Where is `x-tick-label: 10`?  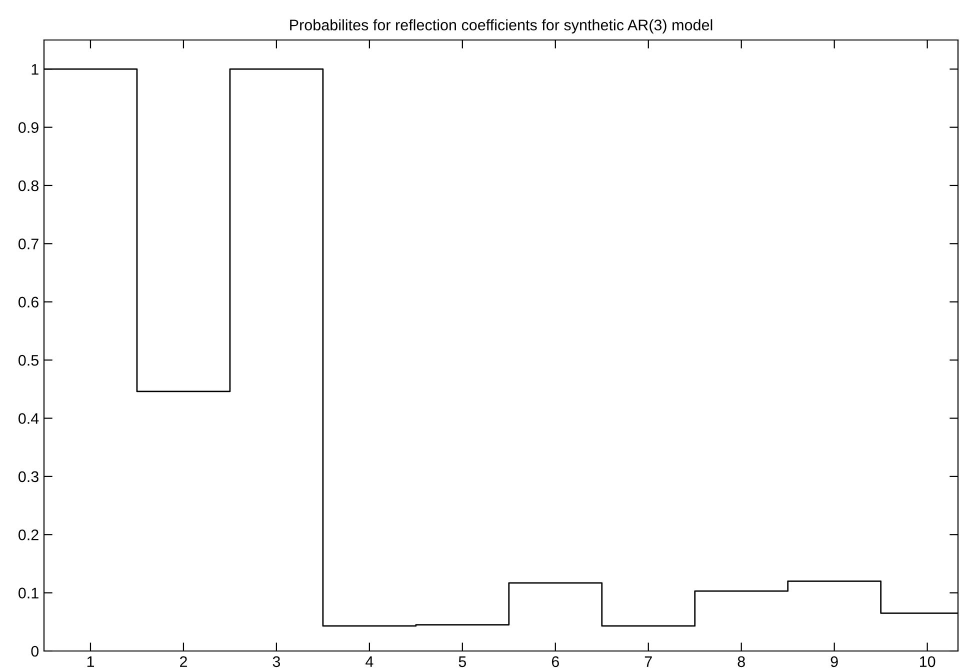 x-tick-label: 10 is located at coordinates (928, 662).